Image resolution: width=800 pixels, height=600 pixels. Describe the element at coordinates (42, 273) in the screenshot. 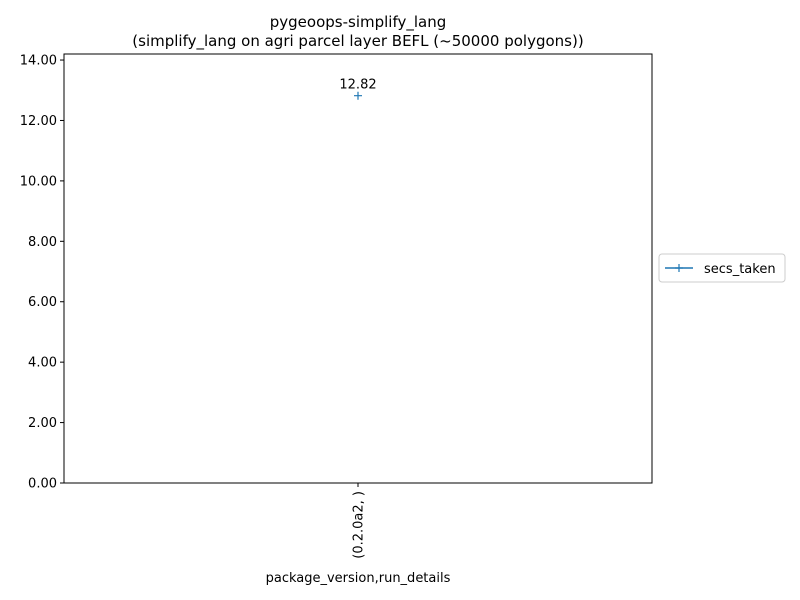

I see `y-axis: 0.00 2.00 4.00 6.00 8.00 10.00 12.00 14.00` at that location.